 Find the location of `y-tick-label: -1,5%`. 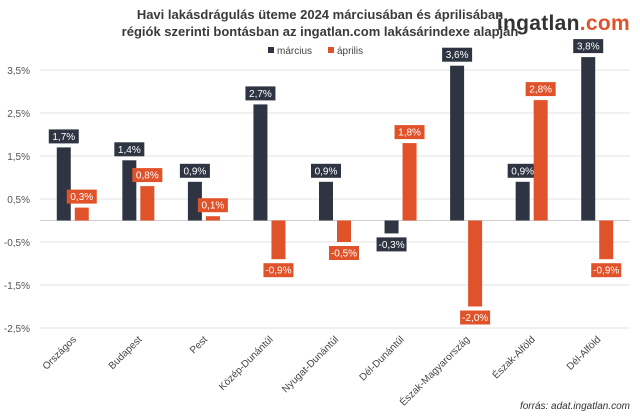

y-tick-label: -1,5% is located at coordinates (17, 286).